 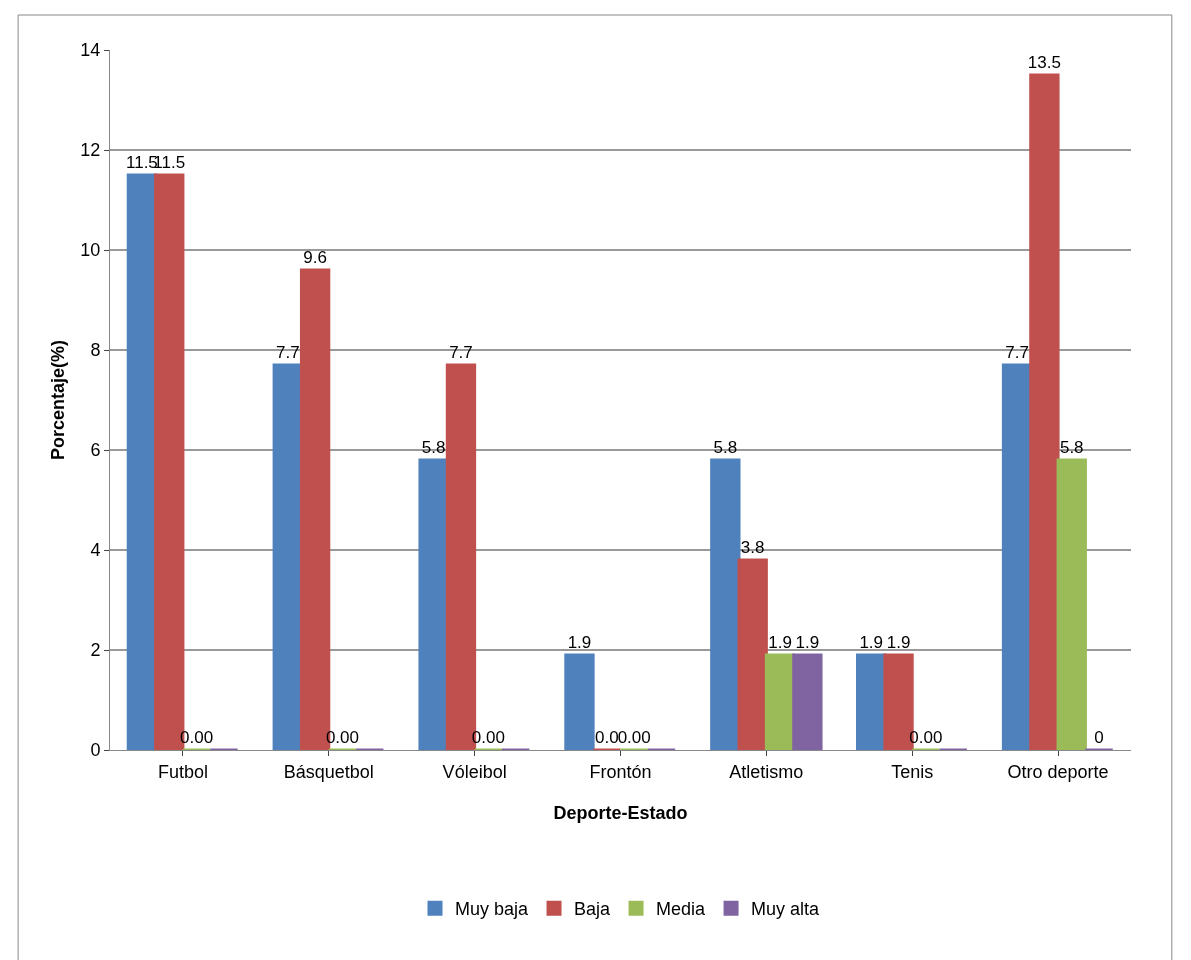 What do you see at coordinates (95, 350) in the screenshot?
I see `y-tick-label: 8` at bounding box center [95, 350].